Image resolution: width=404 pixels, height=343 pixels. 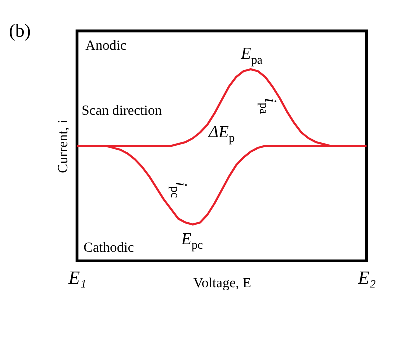 I want to click on annotation: ipc, so click(x=179, y=190).